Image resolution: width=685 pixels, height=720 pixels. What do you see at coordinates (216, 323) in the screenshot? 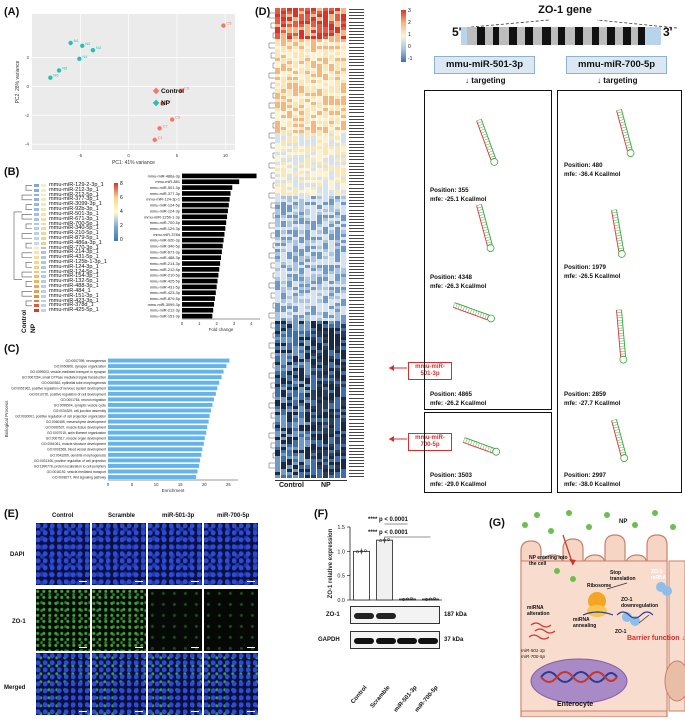
I see `b-bar-xtick: 2` at bounding box center [216, 323].